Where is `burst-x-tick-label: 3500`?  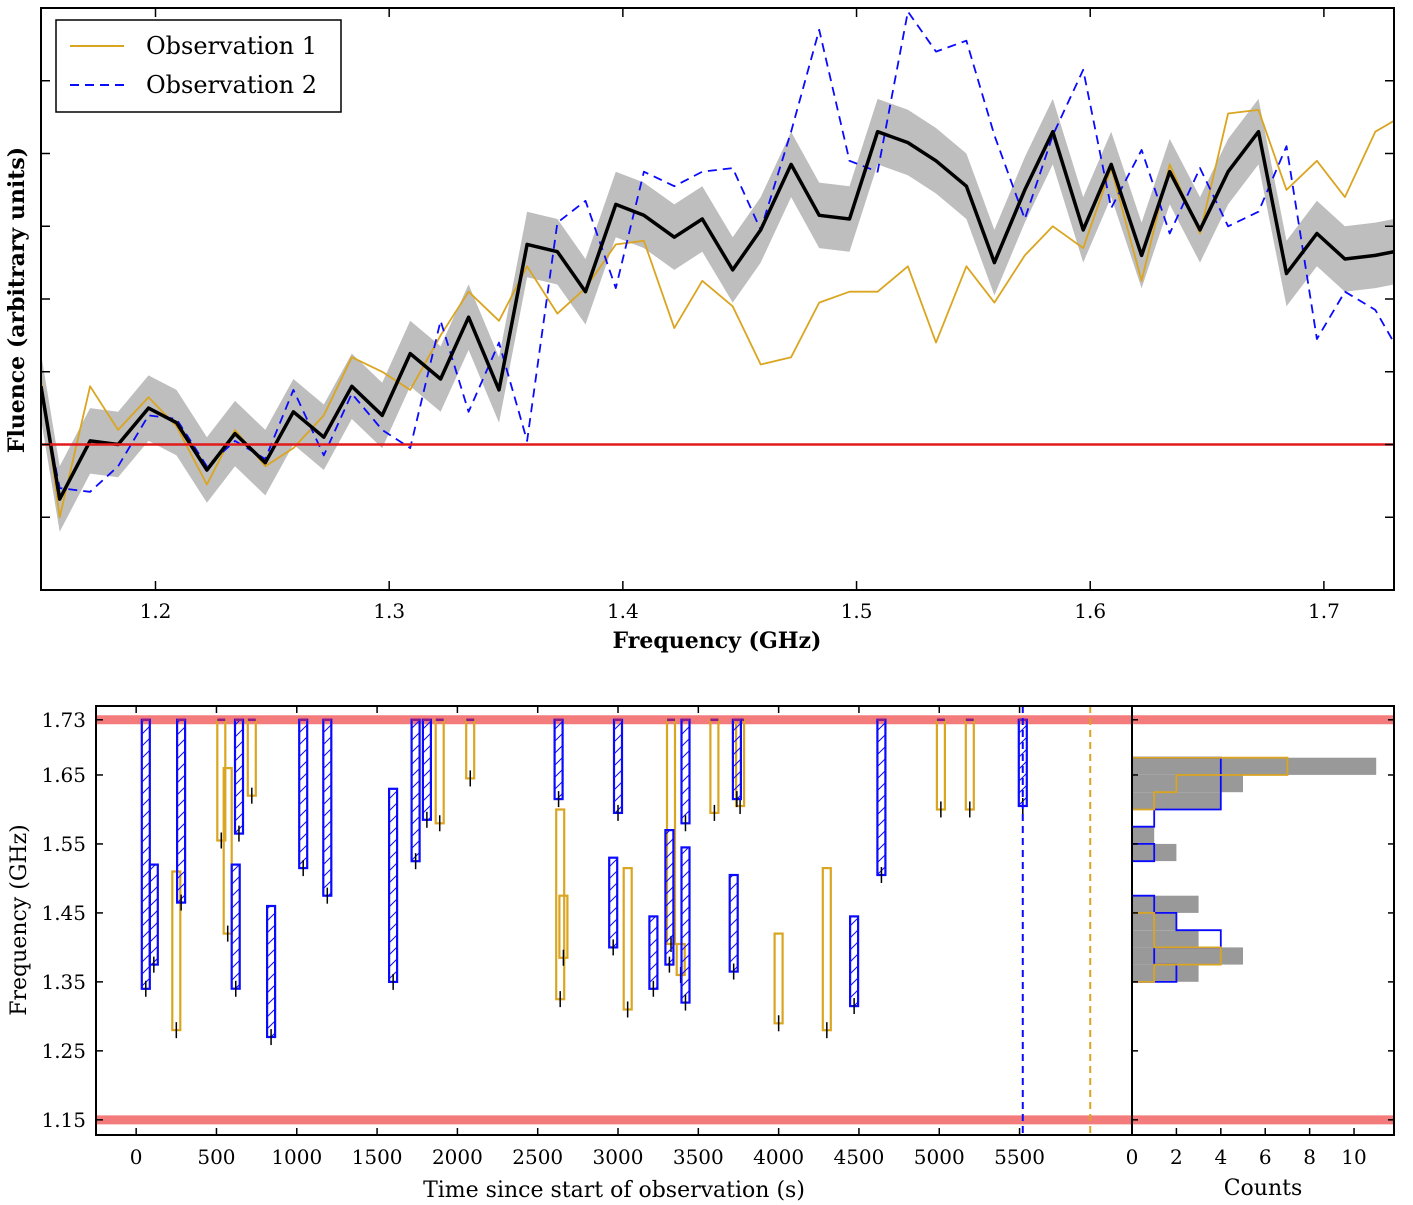 burst-x-tick-label: 3500 is located at coordinates (698, 1157).